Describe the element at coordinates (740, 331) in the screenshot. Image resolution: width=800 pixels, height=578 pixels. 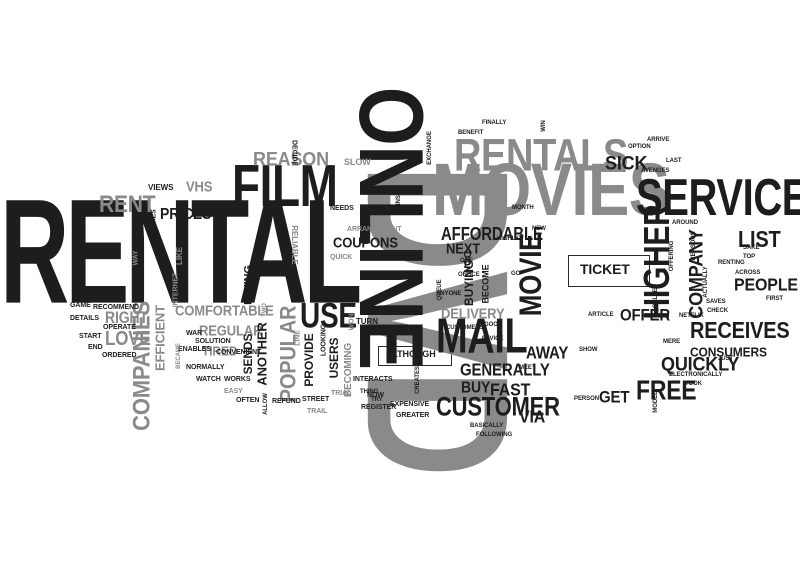
I see `word-receives: Receives` at that location.